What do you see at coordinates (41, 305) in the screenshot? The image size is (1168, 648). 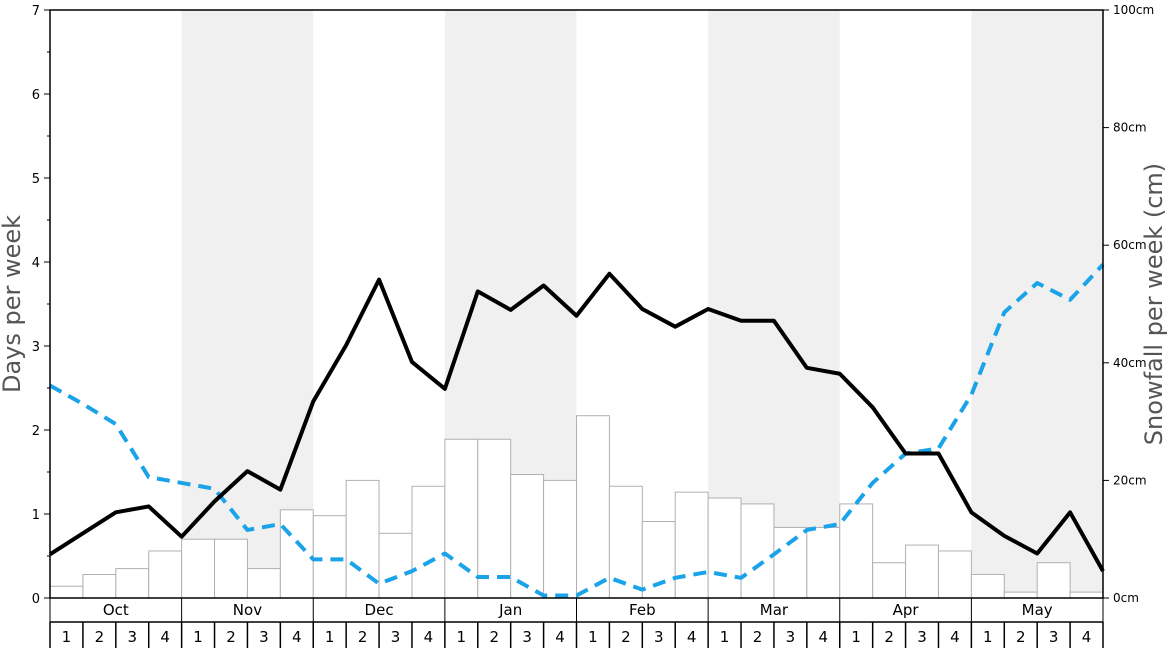 I see `left-axis: 0 1 2 3 4 5 6 7` at bounding box center [41, 305].